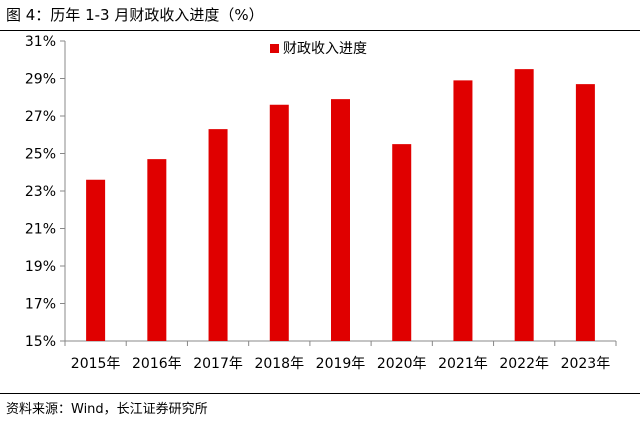 The height and width of the screenshot is (436, 640). I want to click on y-tick-label: 19%, so click(40, 267).